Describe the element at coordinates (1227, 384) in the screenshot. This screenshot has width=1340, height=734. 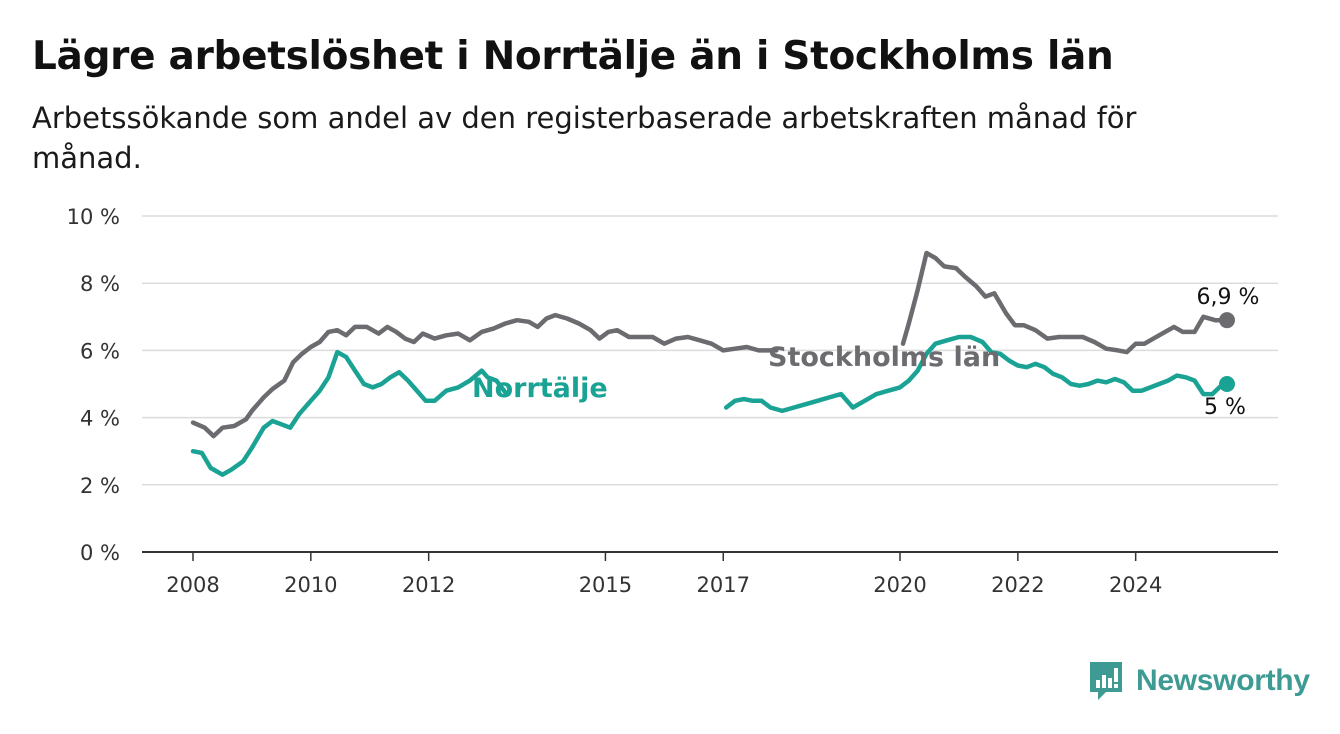
I see `series-end-point-norrt-lje` at that location.